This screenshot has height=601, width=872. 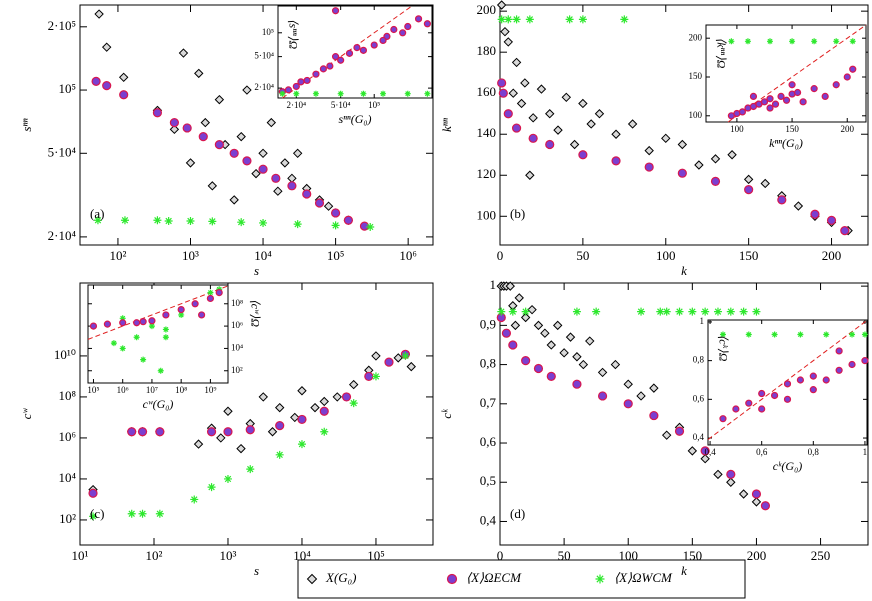 What do you see at coordinates (237, 370) in the screenshot?
I see `y-tick-label: 10²` at bounding box center [237, 370].